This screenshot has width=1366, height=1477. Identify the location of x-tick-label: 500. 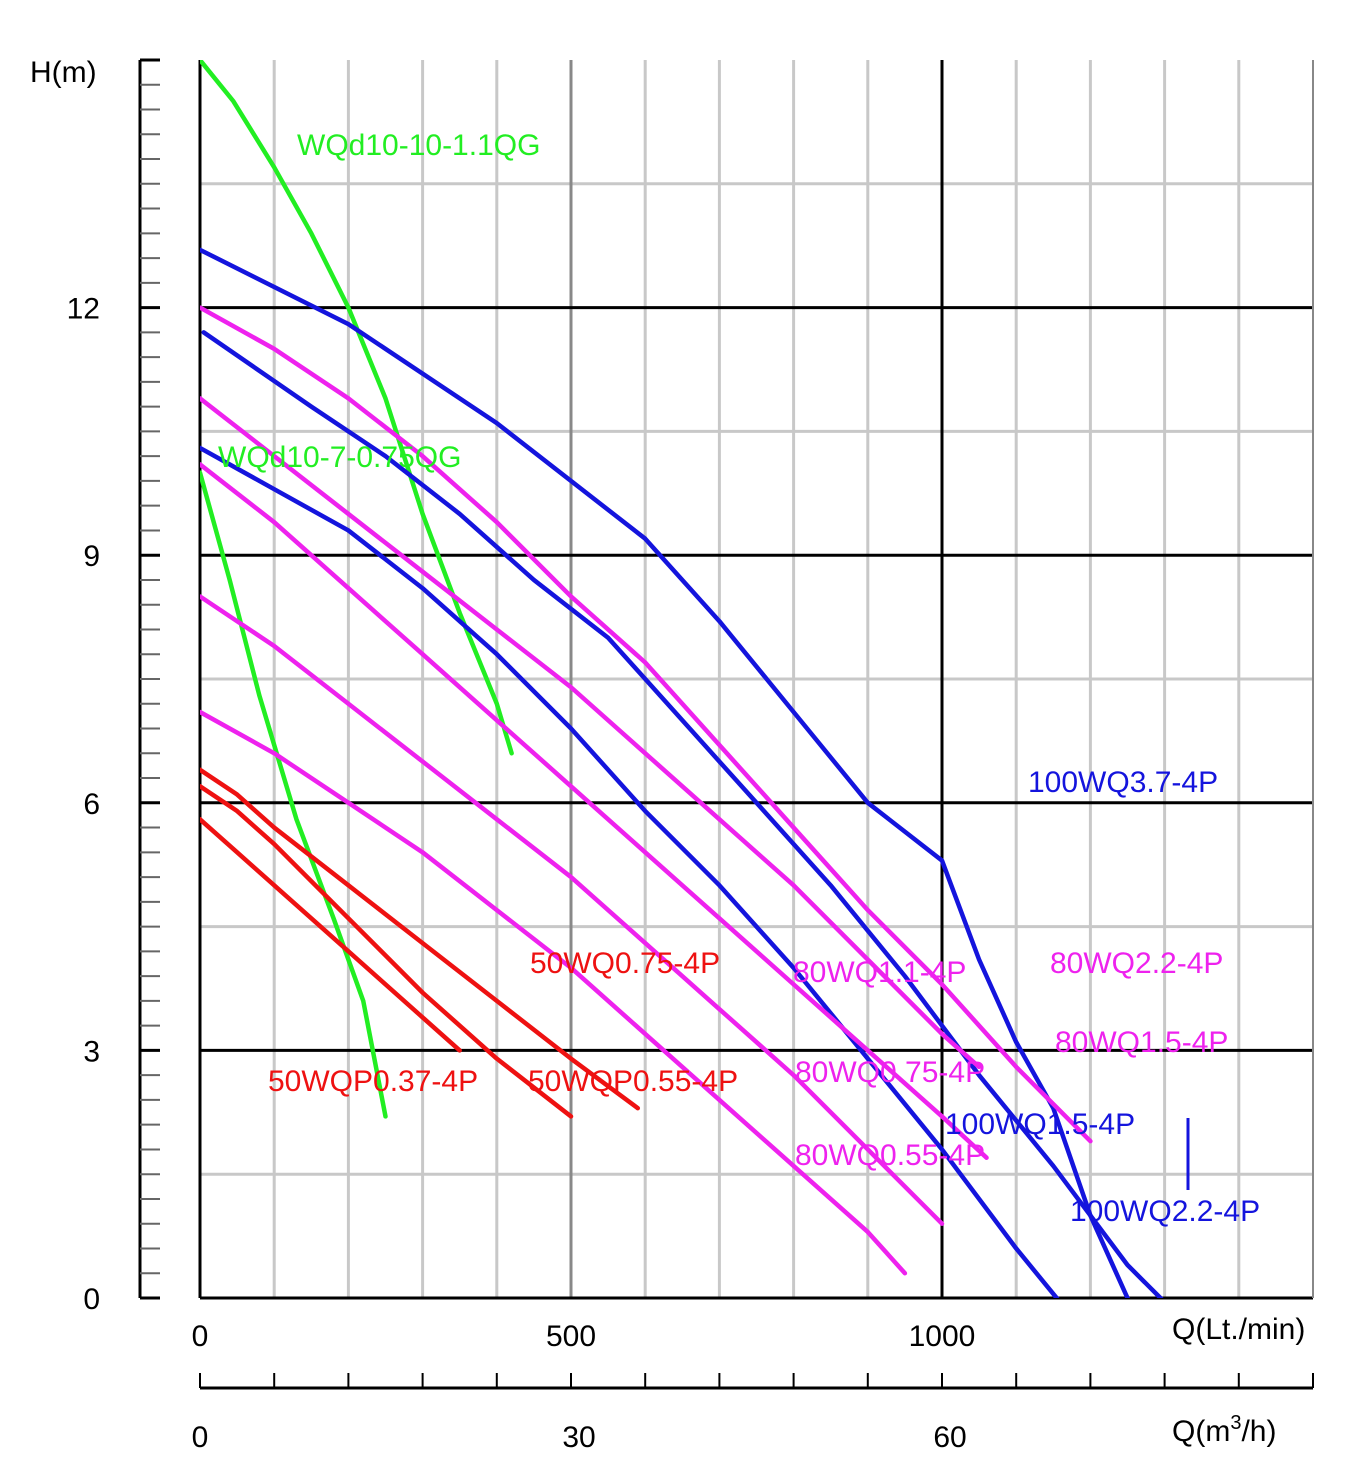
(571, 1336).